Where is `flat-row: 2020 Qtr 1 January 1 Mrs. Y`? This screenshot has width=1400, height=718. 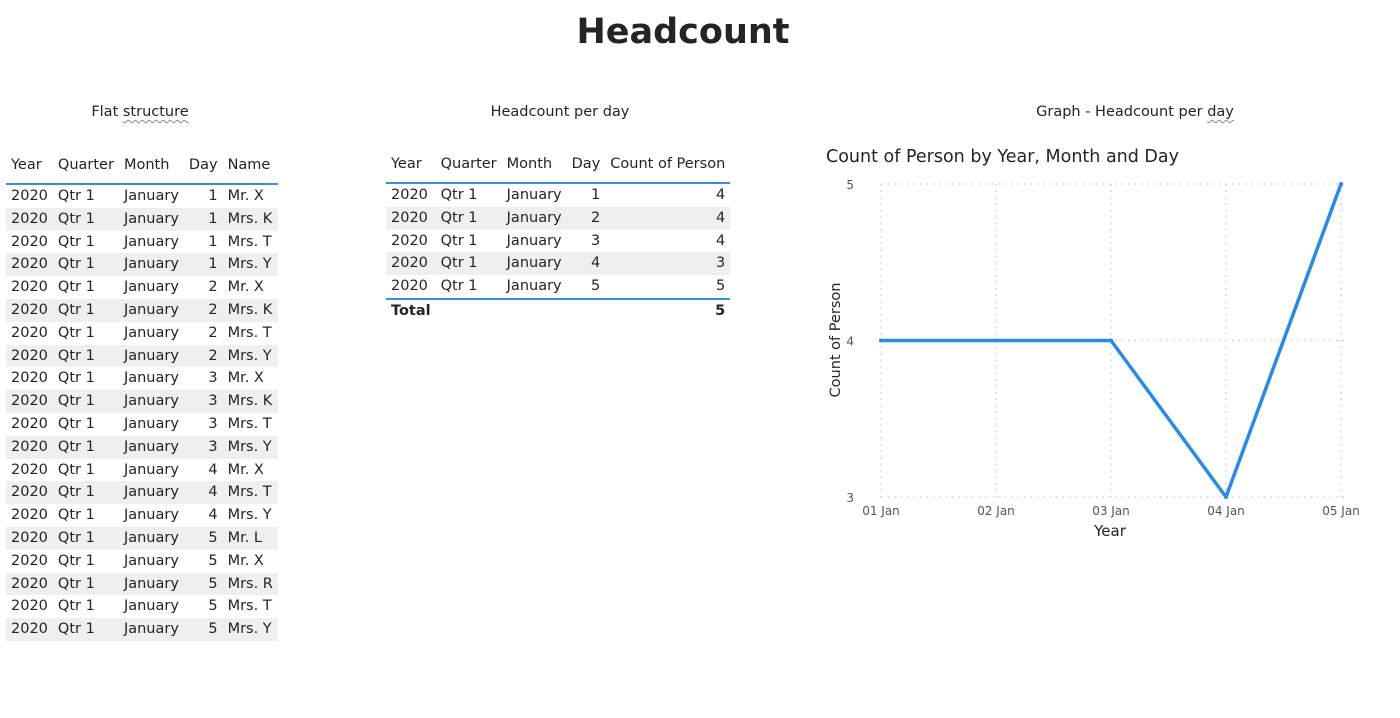 flat-row: 2020 Qtr 1 January 1 Mrs. Y is located at coordinates (142, 265).